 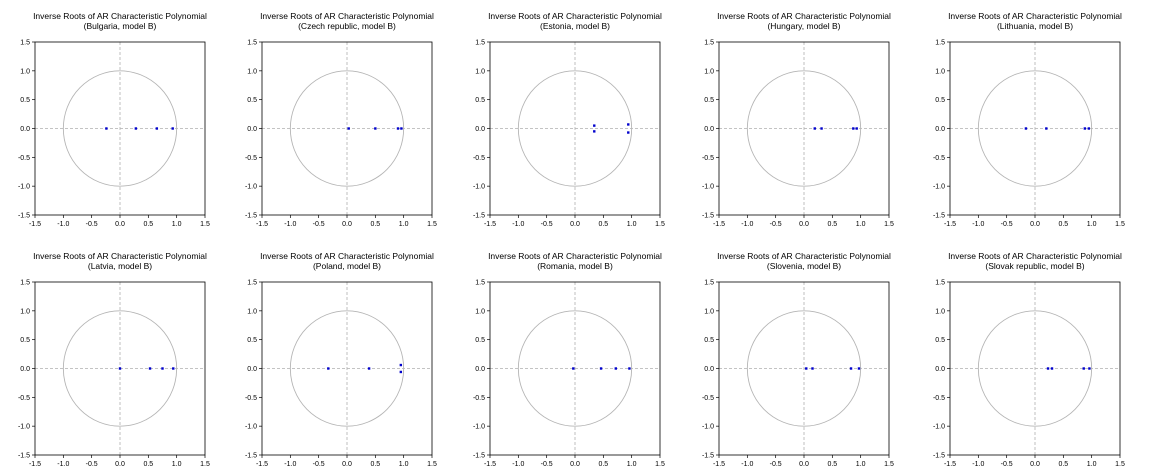 I want to click on chart-subtitle: (Romania, model B), so click(x=575, y=266).